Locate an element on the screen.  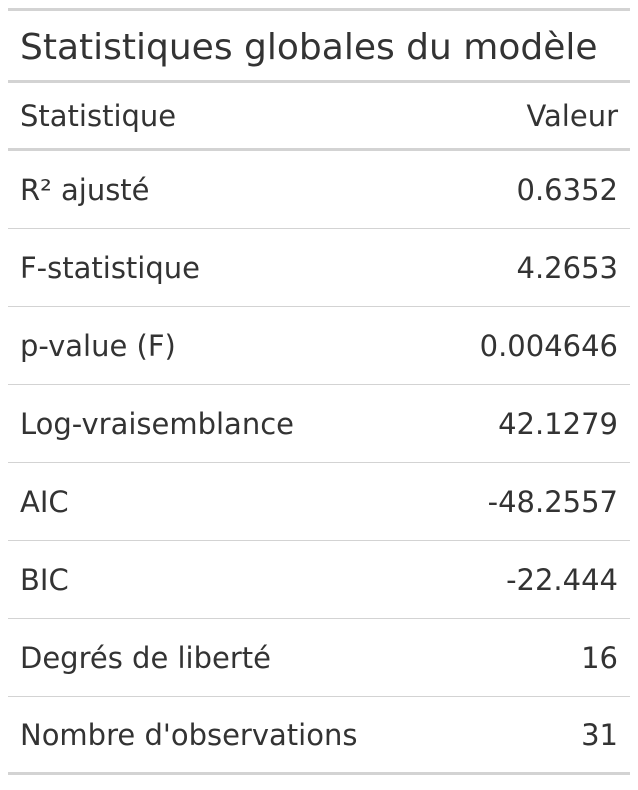
table-row: p-value (F) 0.004646 is located at coordinates (319, 346).